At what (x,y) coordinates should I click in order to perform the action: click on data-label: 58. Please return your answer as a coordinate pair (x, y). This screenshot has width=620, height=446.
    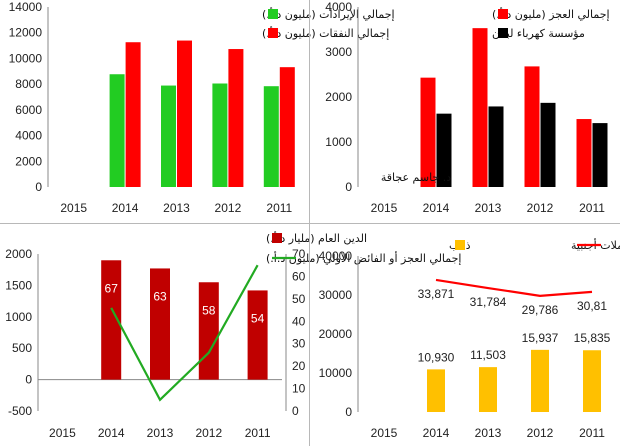
    Looking at the image, I should click on (209, 310).